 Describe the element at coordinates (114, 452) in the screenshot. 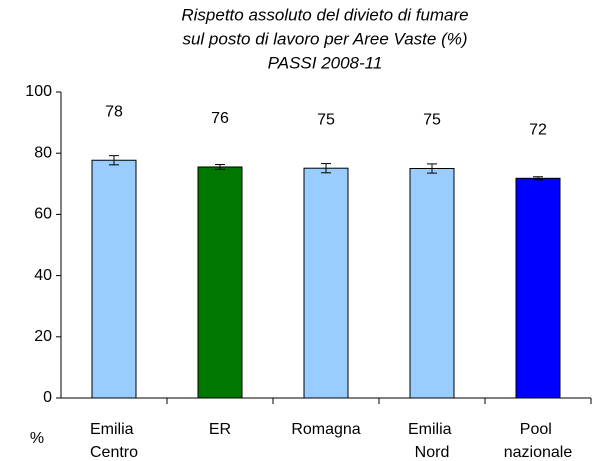

I see `x-tick-label-line: Centro` at that location.